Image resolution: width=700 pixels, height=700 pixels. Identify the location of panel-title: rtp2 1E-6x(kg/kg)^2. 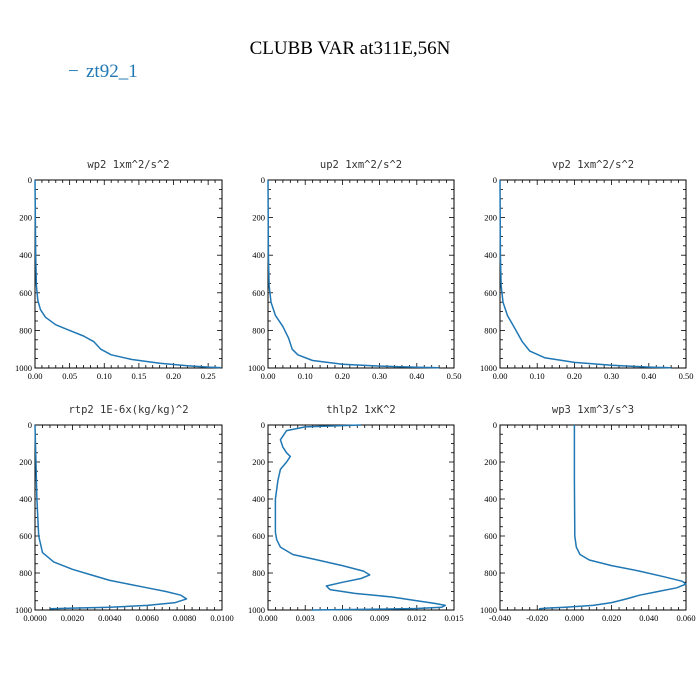
(128, 410).